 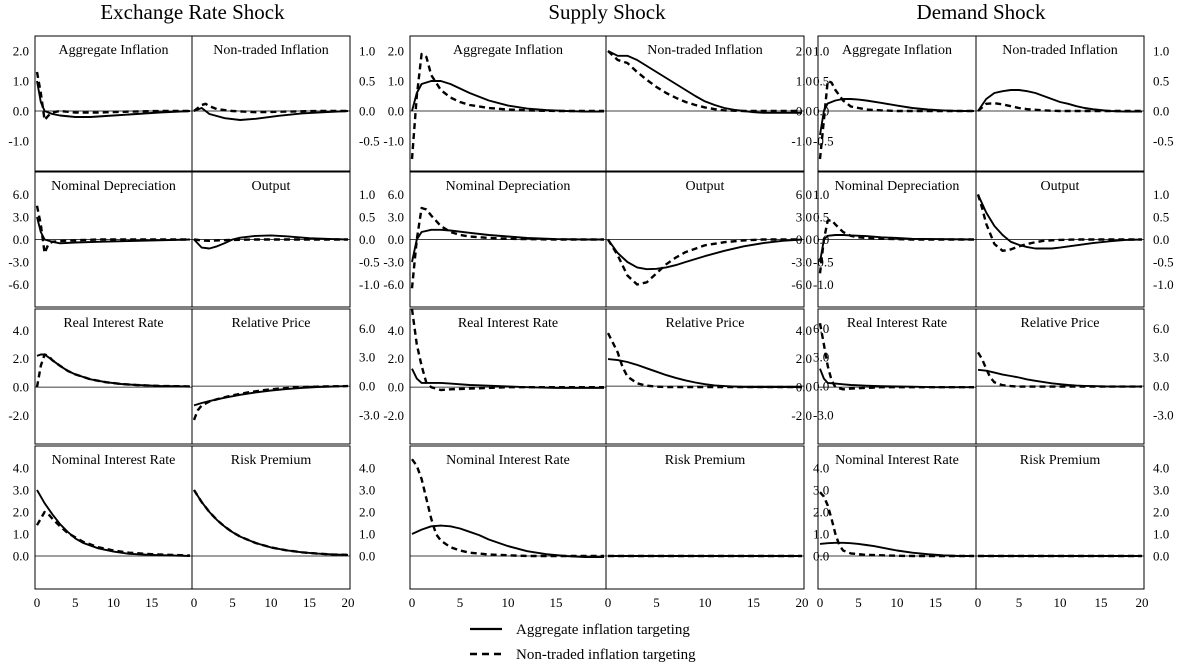 What do you see at coordinates (704, 50) in the screenshot?
I see `panel-title: Non-traded Inflation` at bounding box center [704, 50].